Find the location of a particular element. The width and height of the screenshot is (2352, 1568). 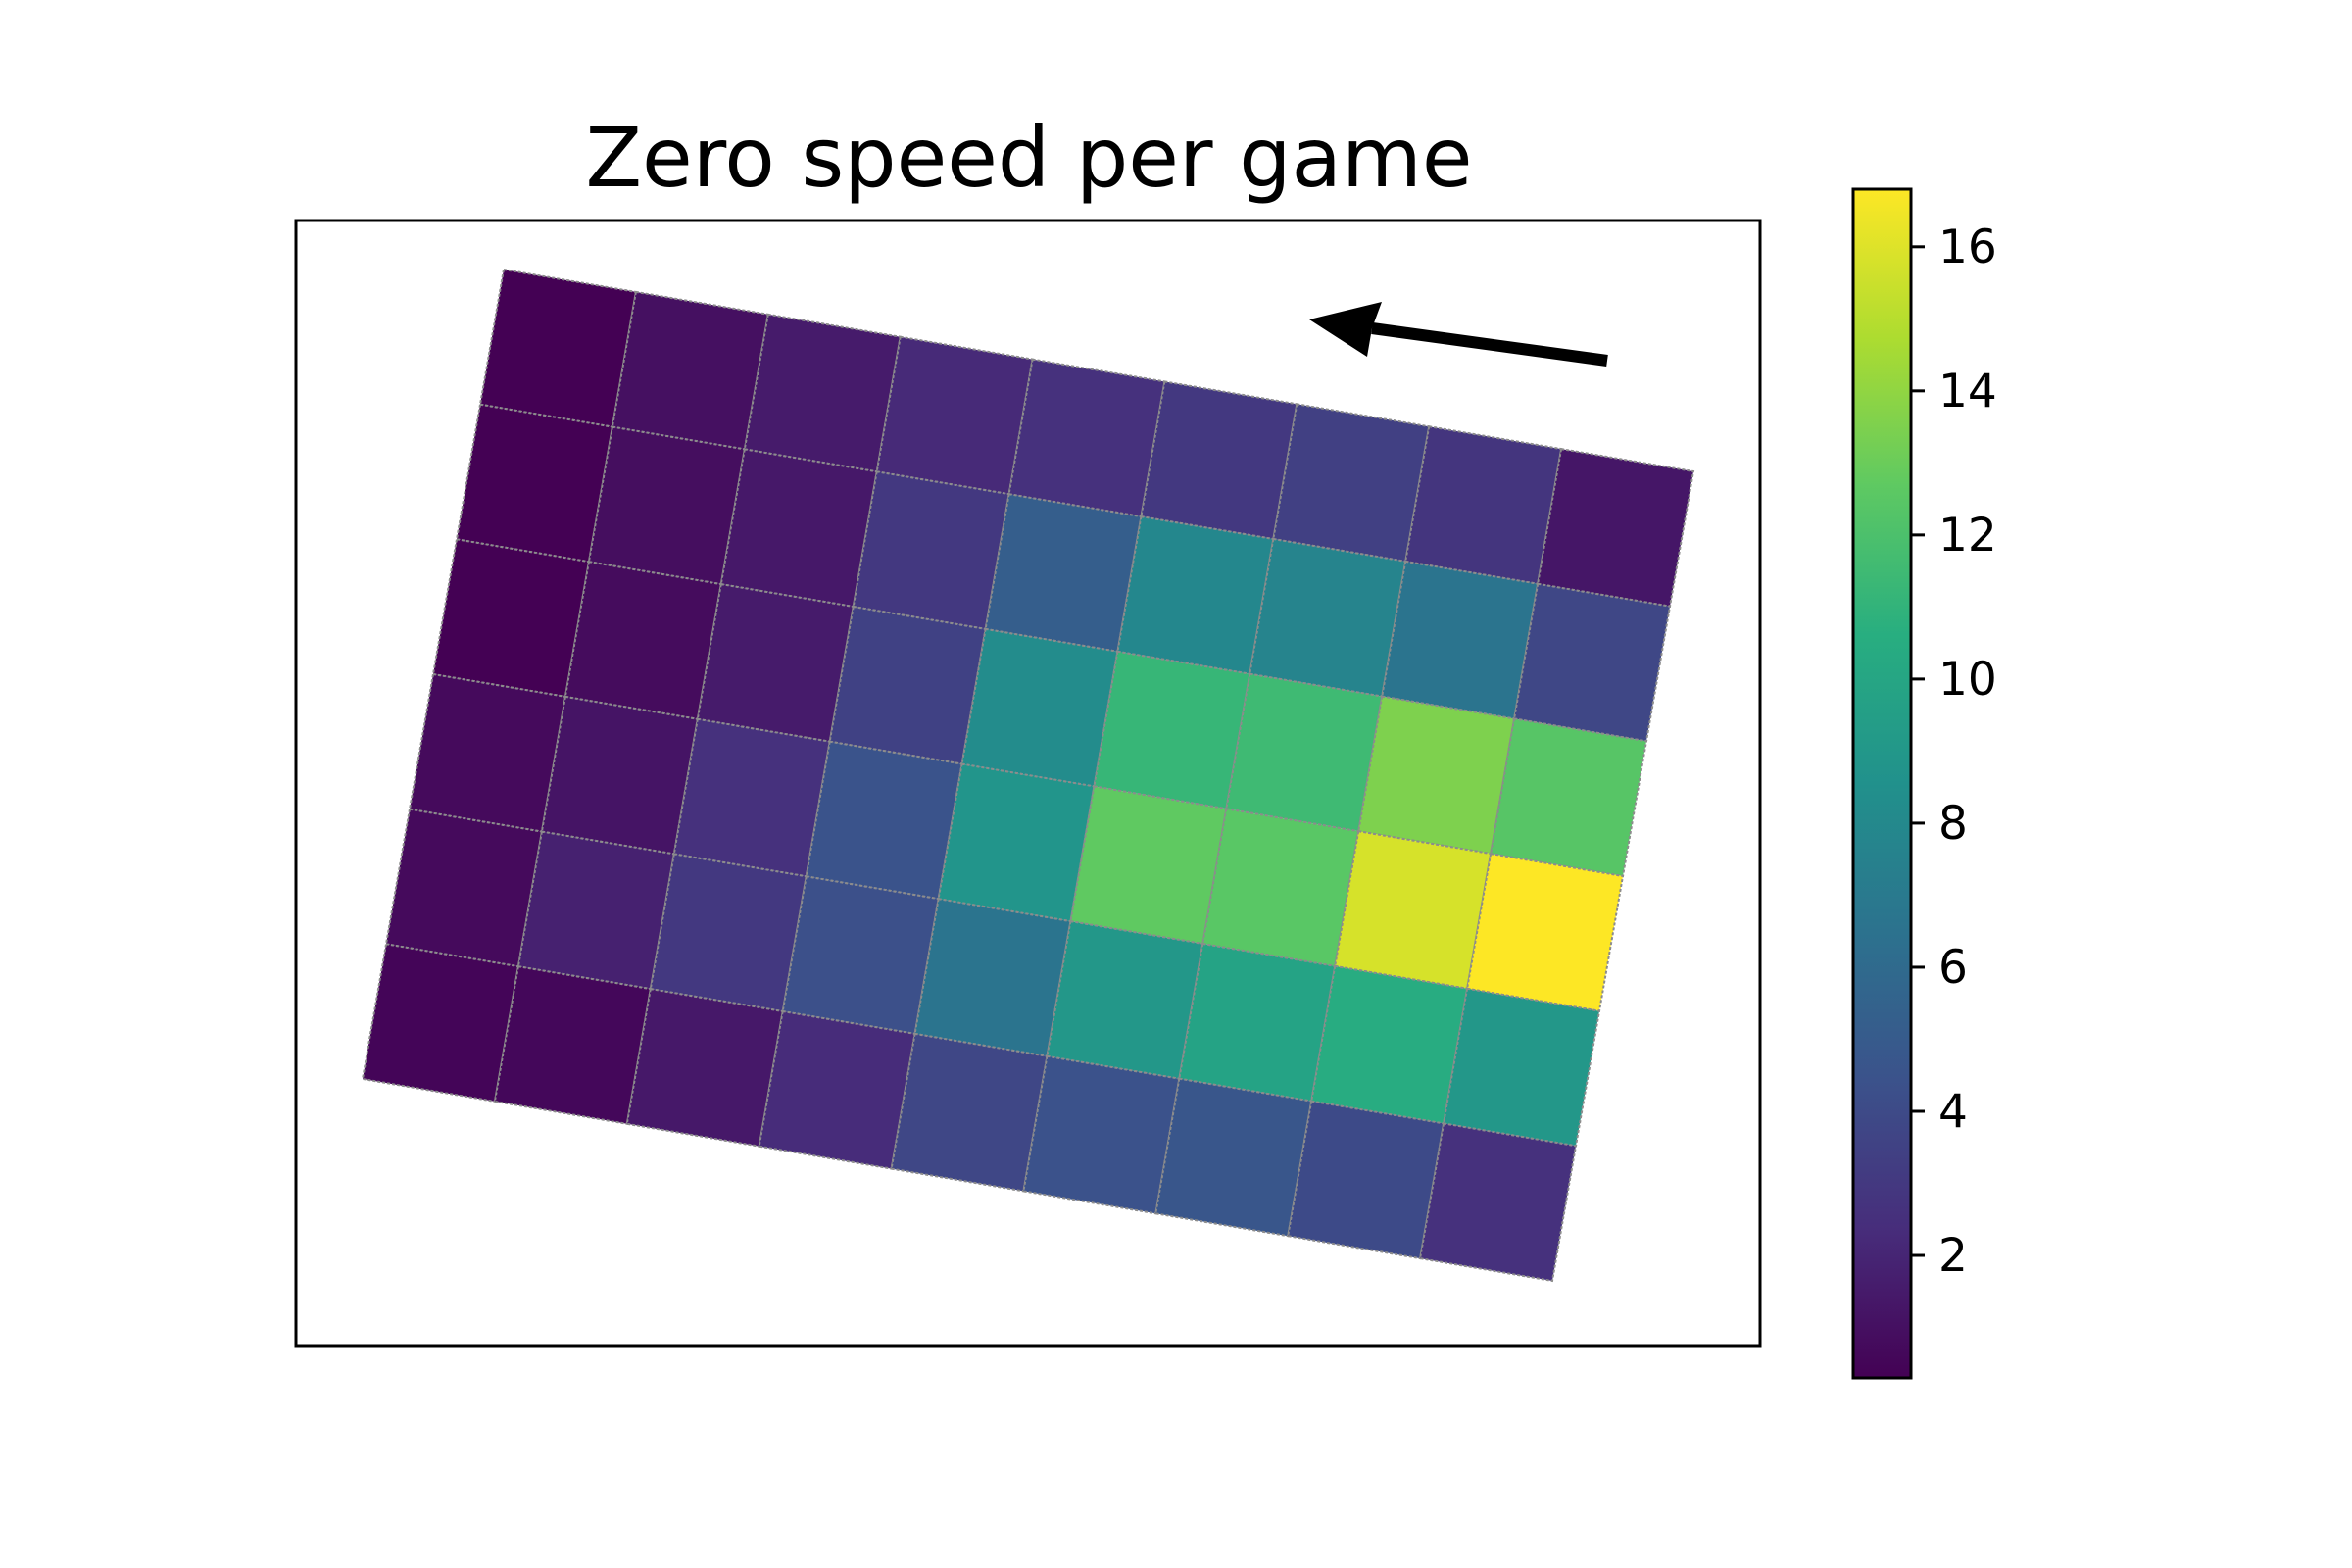

colorbar-tick-label: 16 is located at coordinates (1967, 247).